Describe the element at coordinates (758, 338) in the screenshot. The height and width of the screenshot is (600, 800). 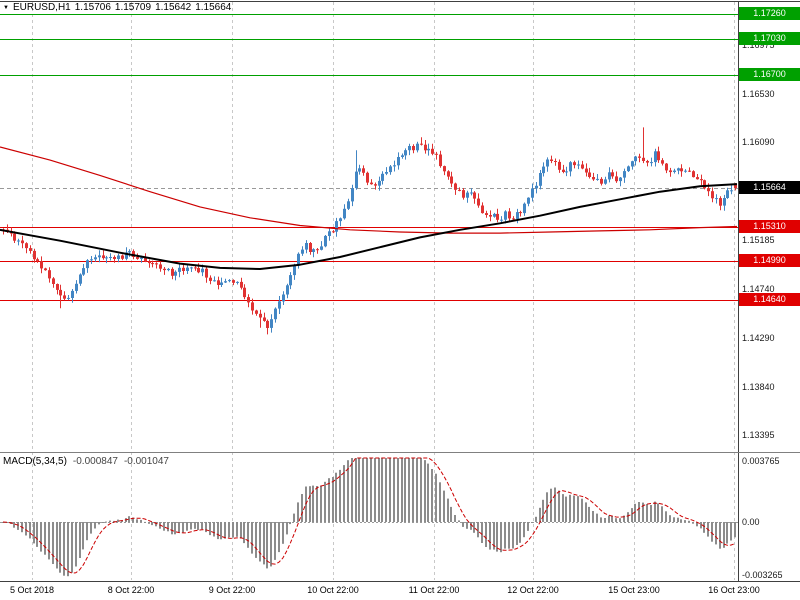
I see `price-axis-label: 1.14290` at that location.